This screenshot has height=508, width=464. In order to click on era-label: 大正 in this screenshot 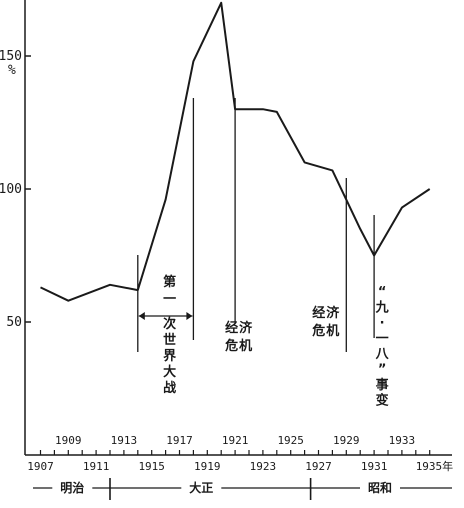, I will do `click(201, 487)`.